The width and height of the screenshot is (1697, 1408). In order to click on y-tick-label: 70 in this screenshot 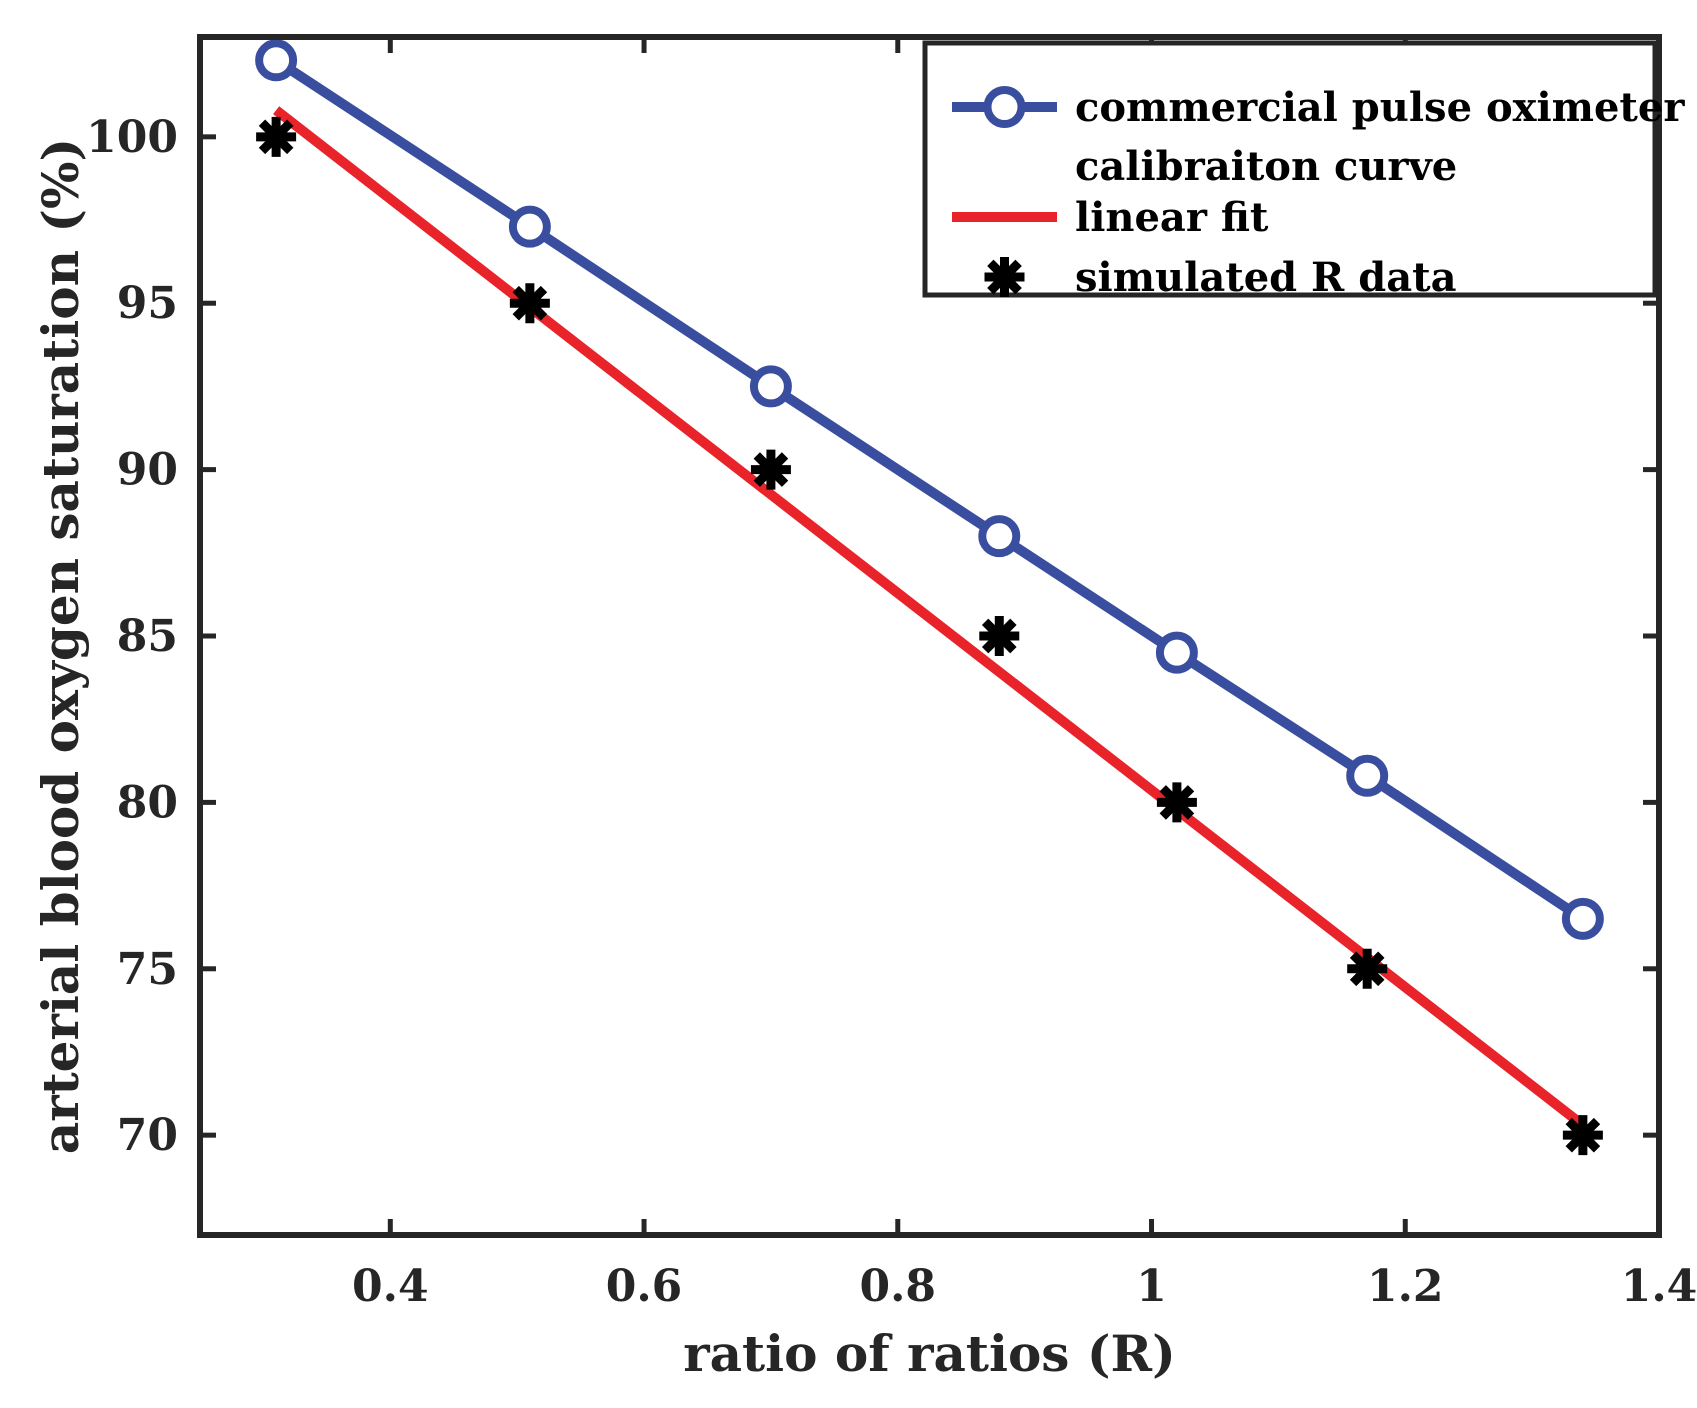, I will do `click(147, 1135)`.